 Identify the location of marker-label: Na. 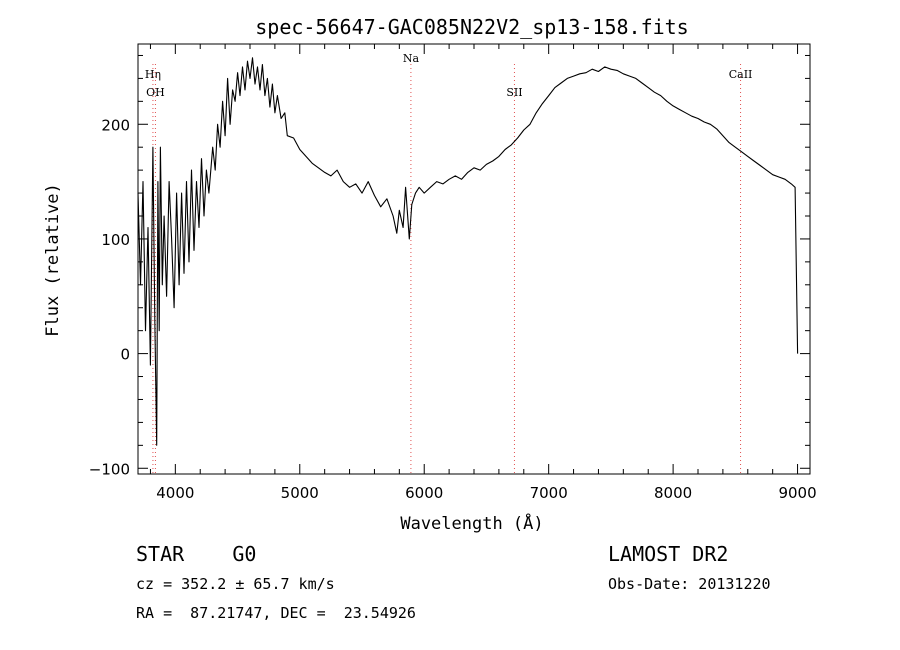
(411, 58).